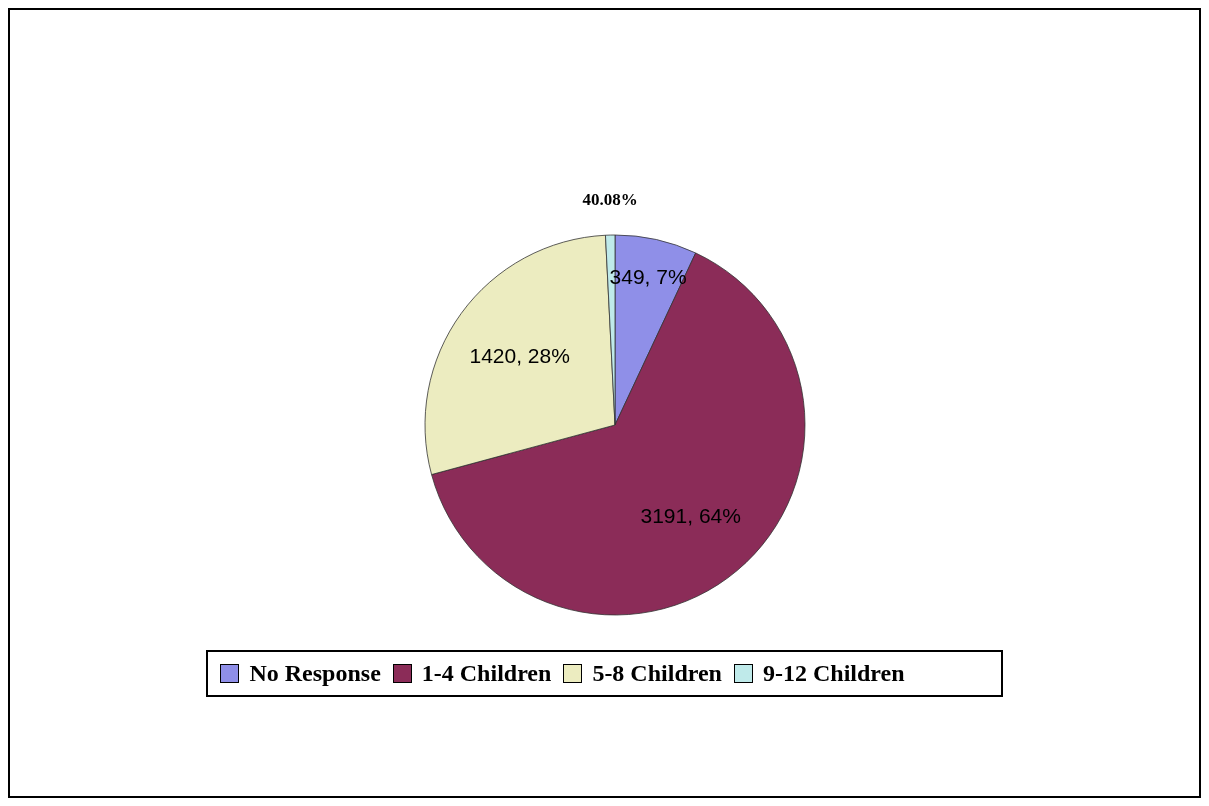 The height and width of the screenshot is (806, 1209). I want to click on legend-label: 1-4 Children, so click(486, 673).